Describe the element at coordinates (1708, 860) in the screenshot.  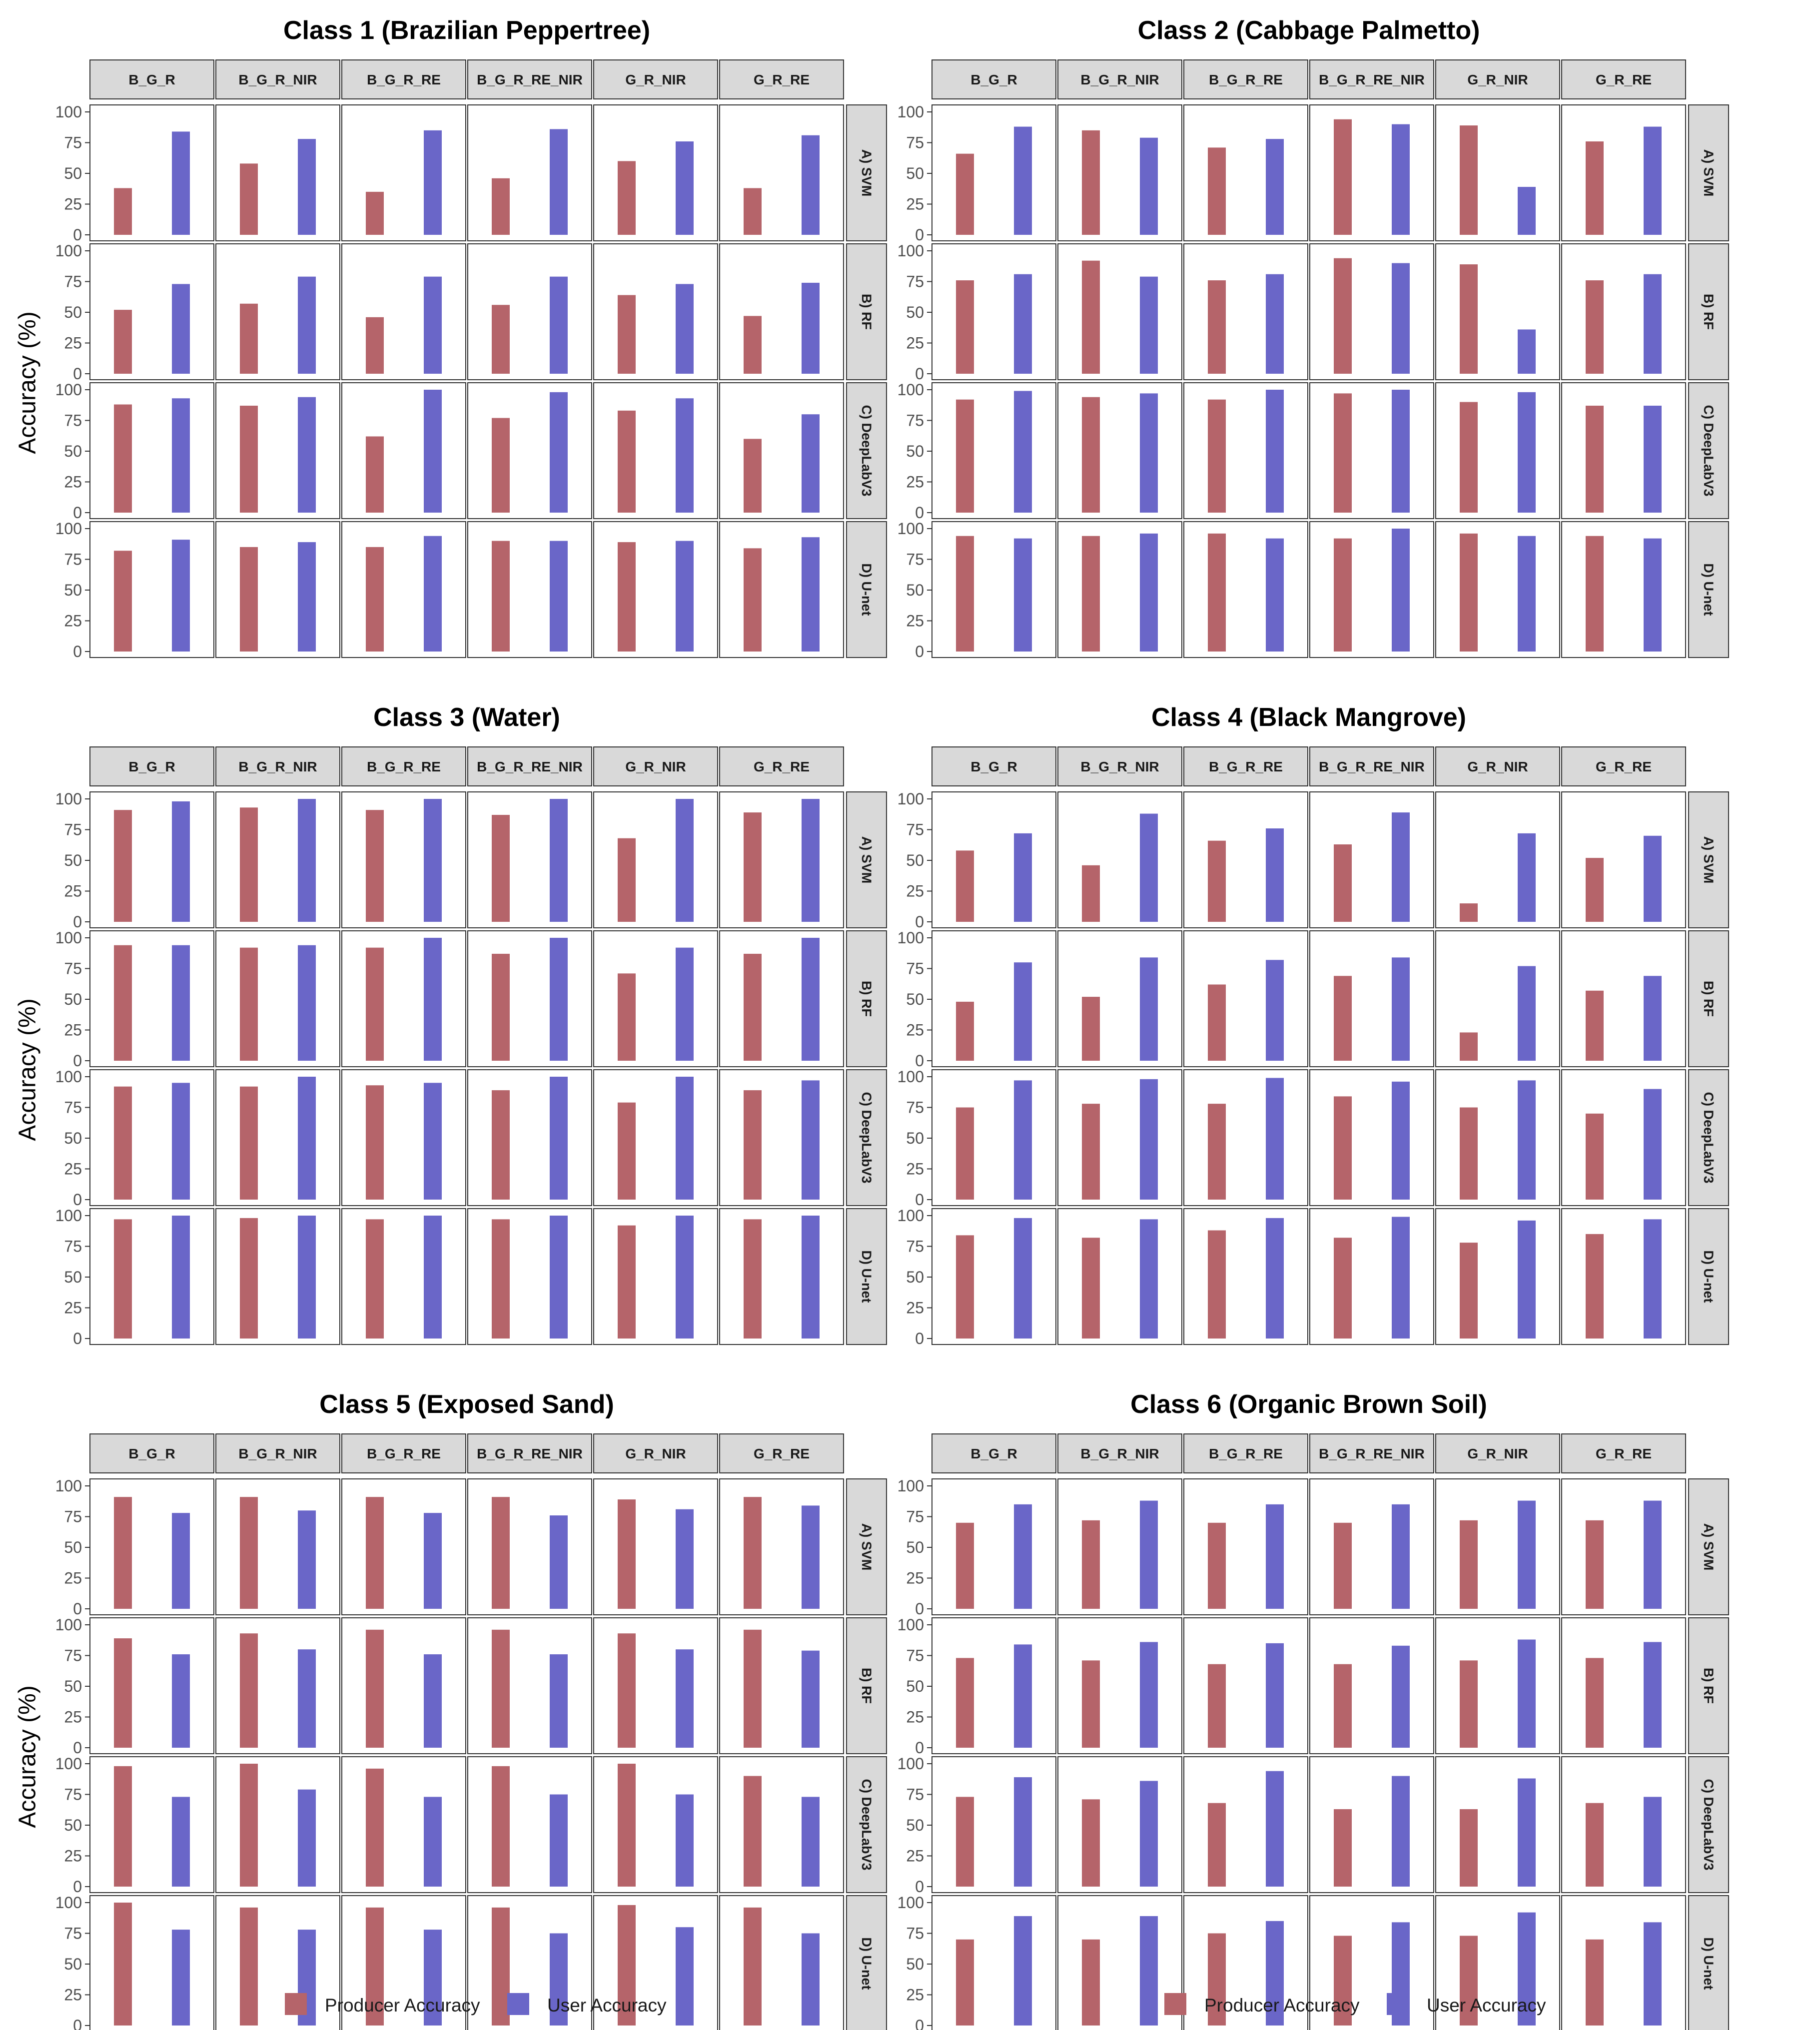
I see `facet-strip-model-label: A) SVM` at that location.